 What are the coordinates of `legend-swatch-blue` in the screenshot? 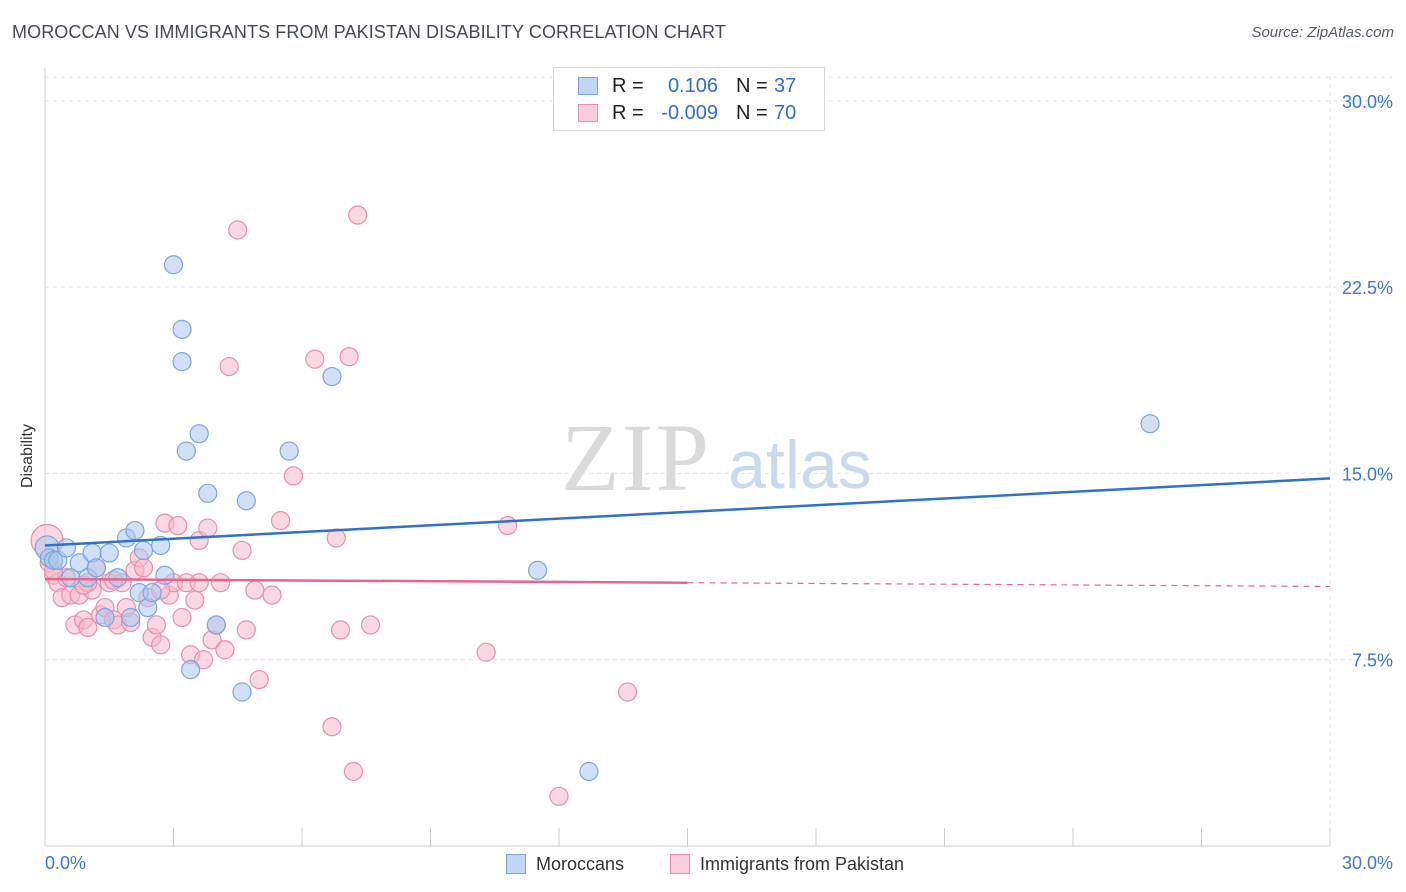 It's located at (588, 86).